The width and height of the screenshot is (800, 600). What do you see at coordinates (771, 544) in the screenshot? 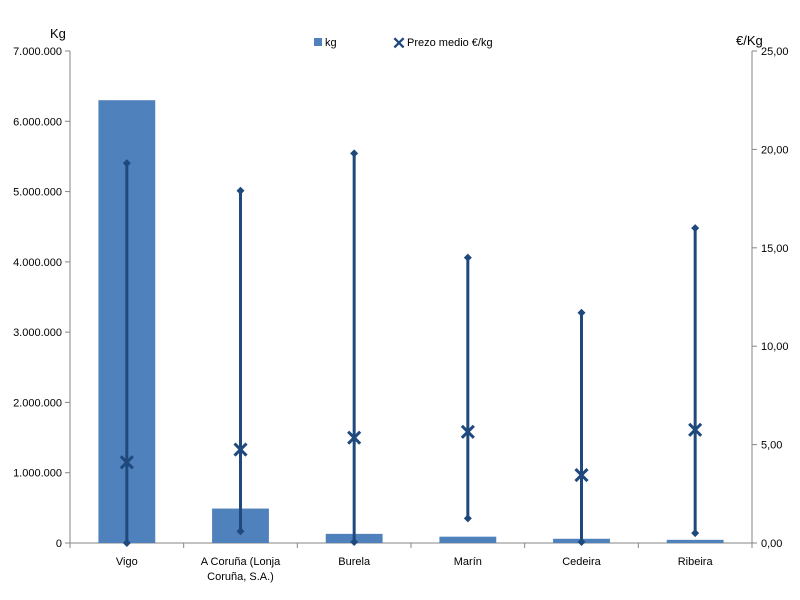
I see `right-tick-label: 0,00` at bounding box center [771, 544].